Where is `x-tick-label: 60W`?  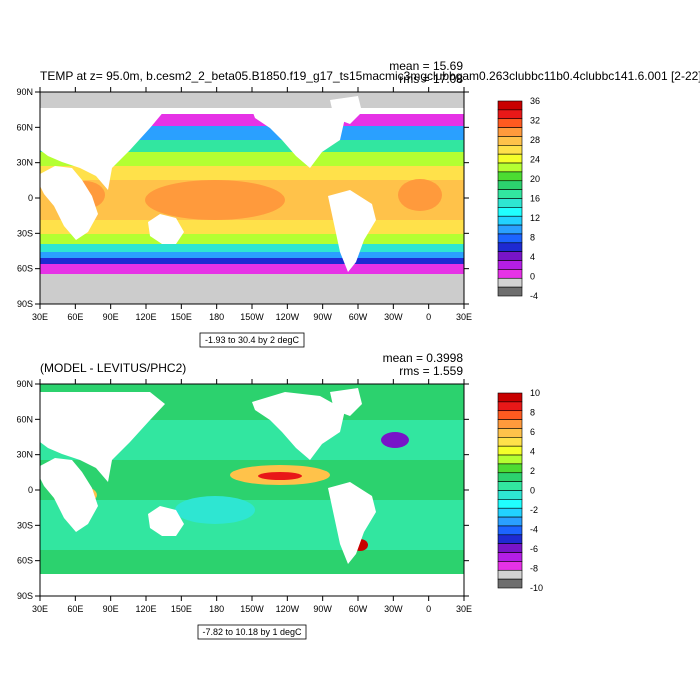 x-tick-label: 60W is located at coordinates (358, 317).